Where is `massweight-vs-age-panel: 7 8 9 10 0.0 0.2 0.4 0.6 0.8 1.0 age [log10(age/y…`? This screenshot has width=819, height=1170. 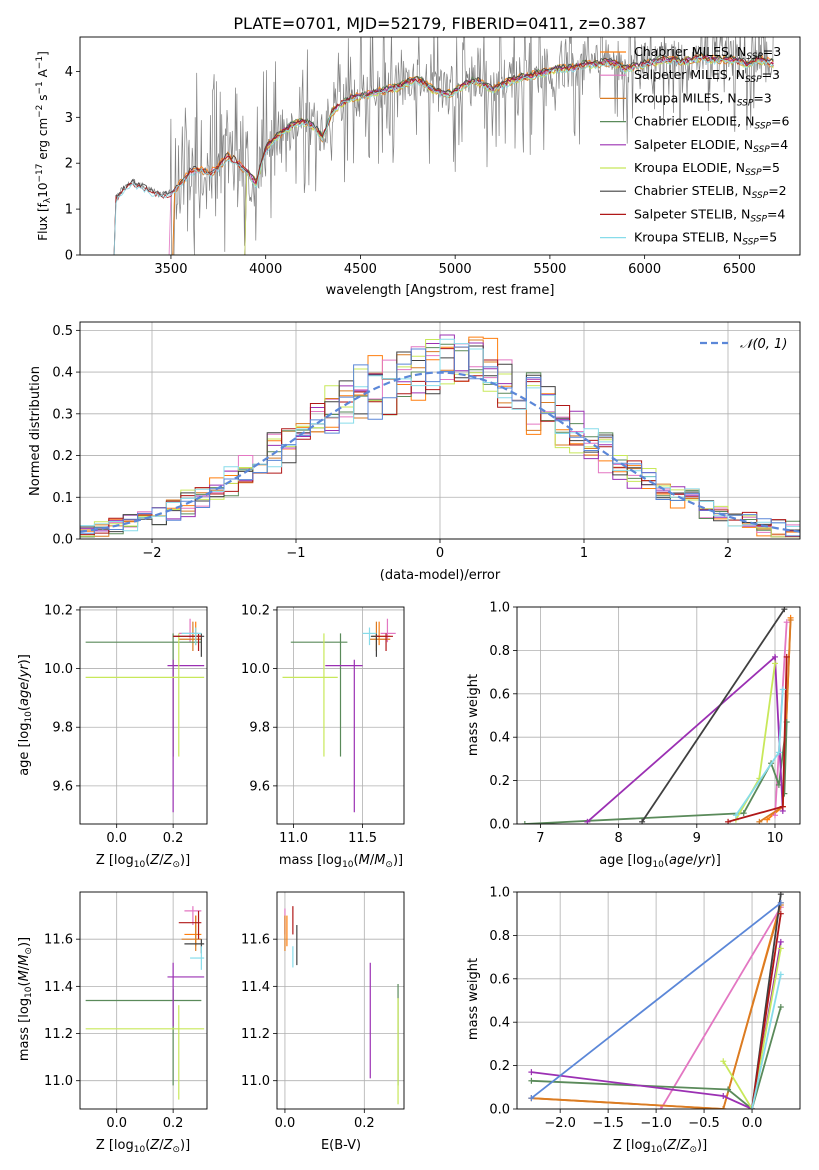 massweight-vs-age-panel: 7 8 9 10 0.0 0.2 0.4 0.6 0.8 1.0 age [log10(age/y… is located at coordinates (633, 735).